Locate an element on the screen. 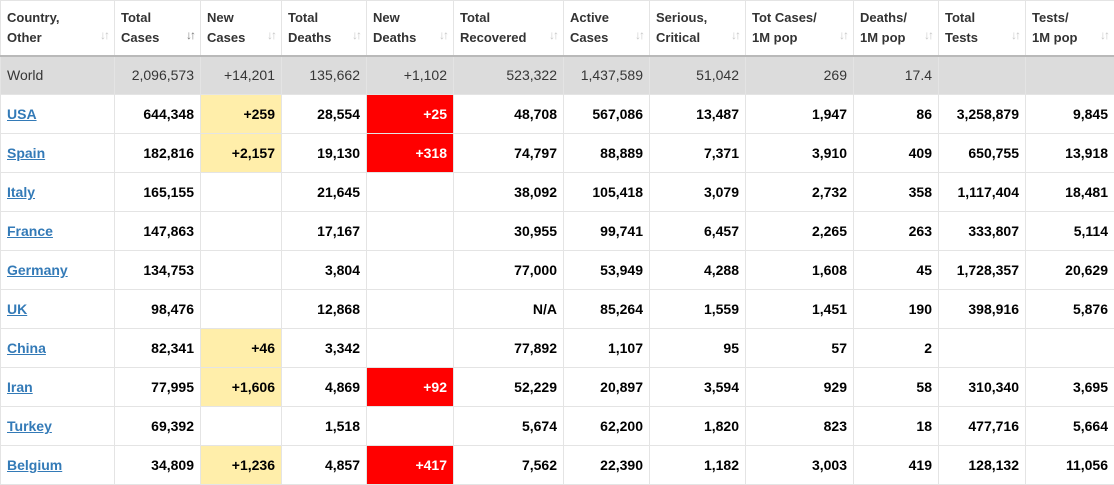  cell-active-cases: 62,200 is located at coordinates (607, 426).